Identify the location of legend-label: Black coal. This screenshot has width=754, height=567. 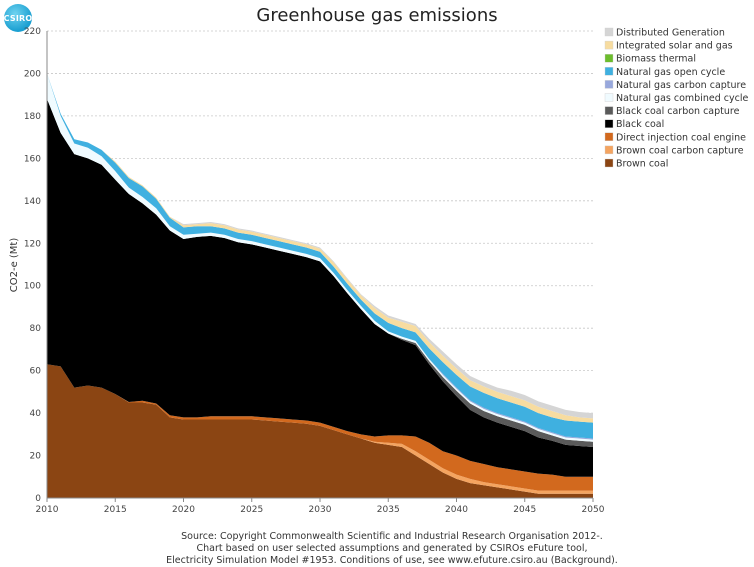
(640, 124).